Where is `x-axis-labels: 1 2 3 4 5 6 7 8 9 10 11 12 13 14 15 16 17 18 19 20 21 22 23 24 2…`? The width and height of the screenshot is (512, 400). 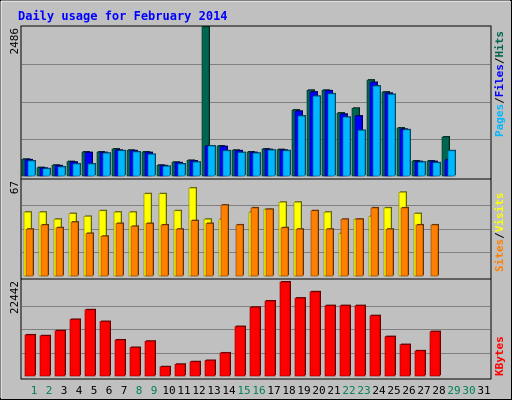 x-axis-labels: 1 2 3 4 5 6 7 8 9 10 11 12 13 14 15 16 17 18 19 20 21 22 23 24 2… is located at coordinates (261, 390).